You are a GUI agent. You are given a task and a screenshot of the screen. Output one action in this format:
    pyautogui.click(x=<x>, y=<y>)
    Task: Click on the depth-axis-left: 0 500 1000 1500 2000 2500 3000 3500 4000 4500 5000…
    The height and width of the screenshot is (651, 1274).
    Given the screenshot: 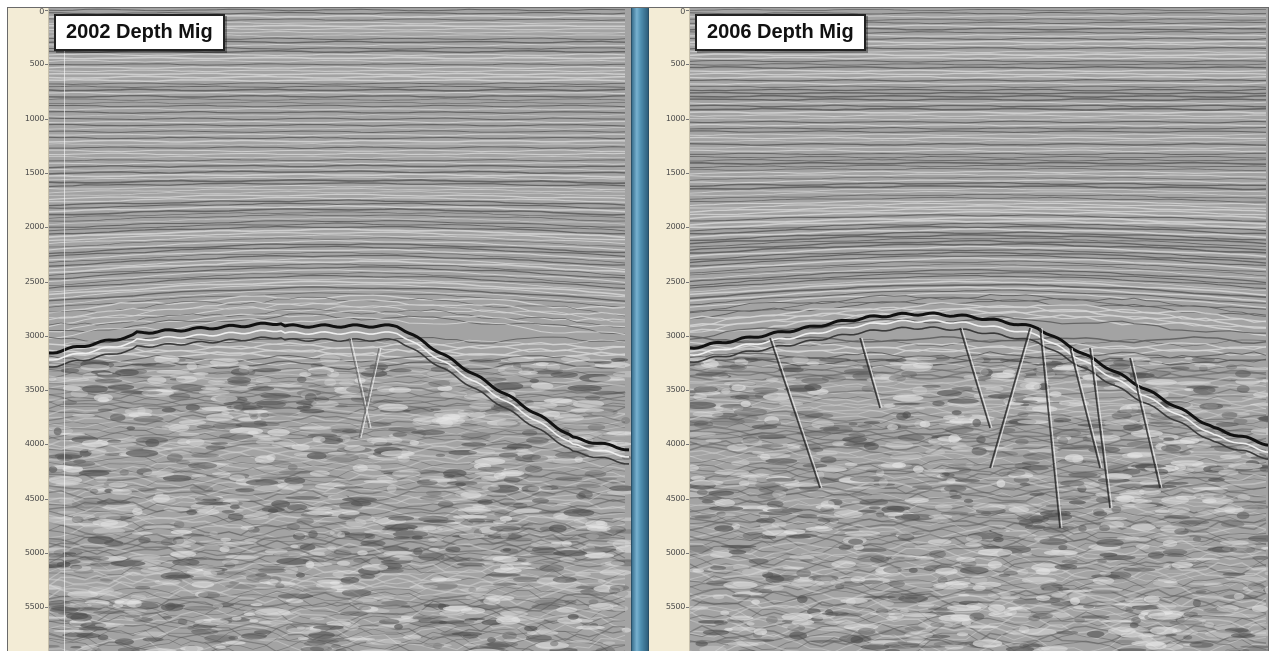 What is the action you would take?
    pyautogui.click(x=28, y=329)
    